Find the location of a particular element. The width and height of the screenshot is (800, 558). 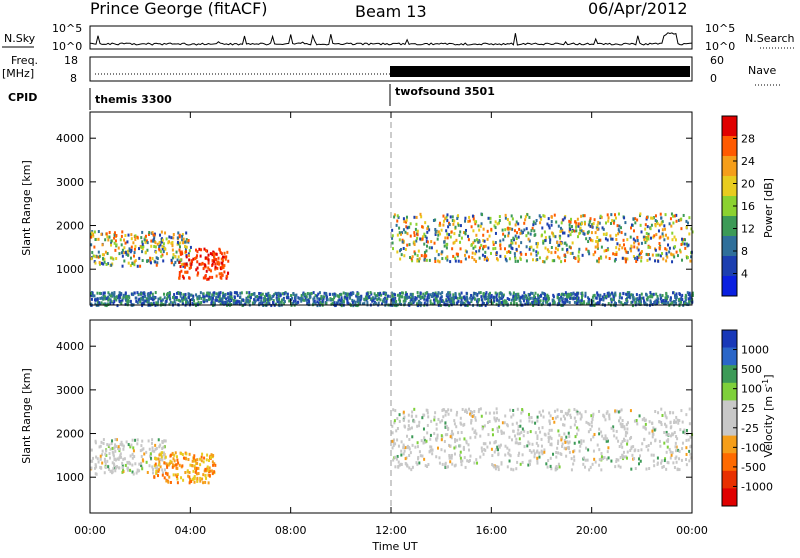

colorbar-tick-label: 16 is located at coordinates (748, 206).